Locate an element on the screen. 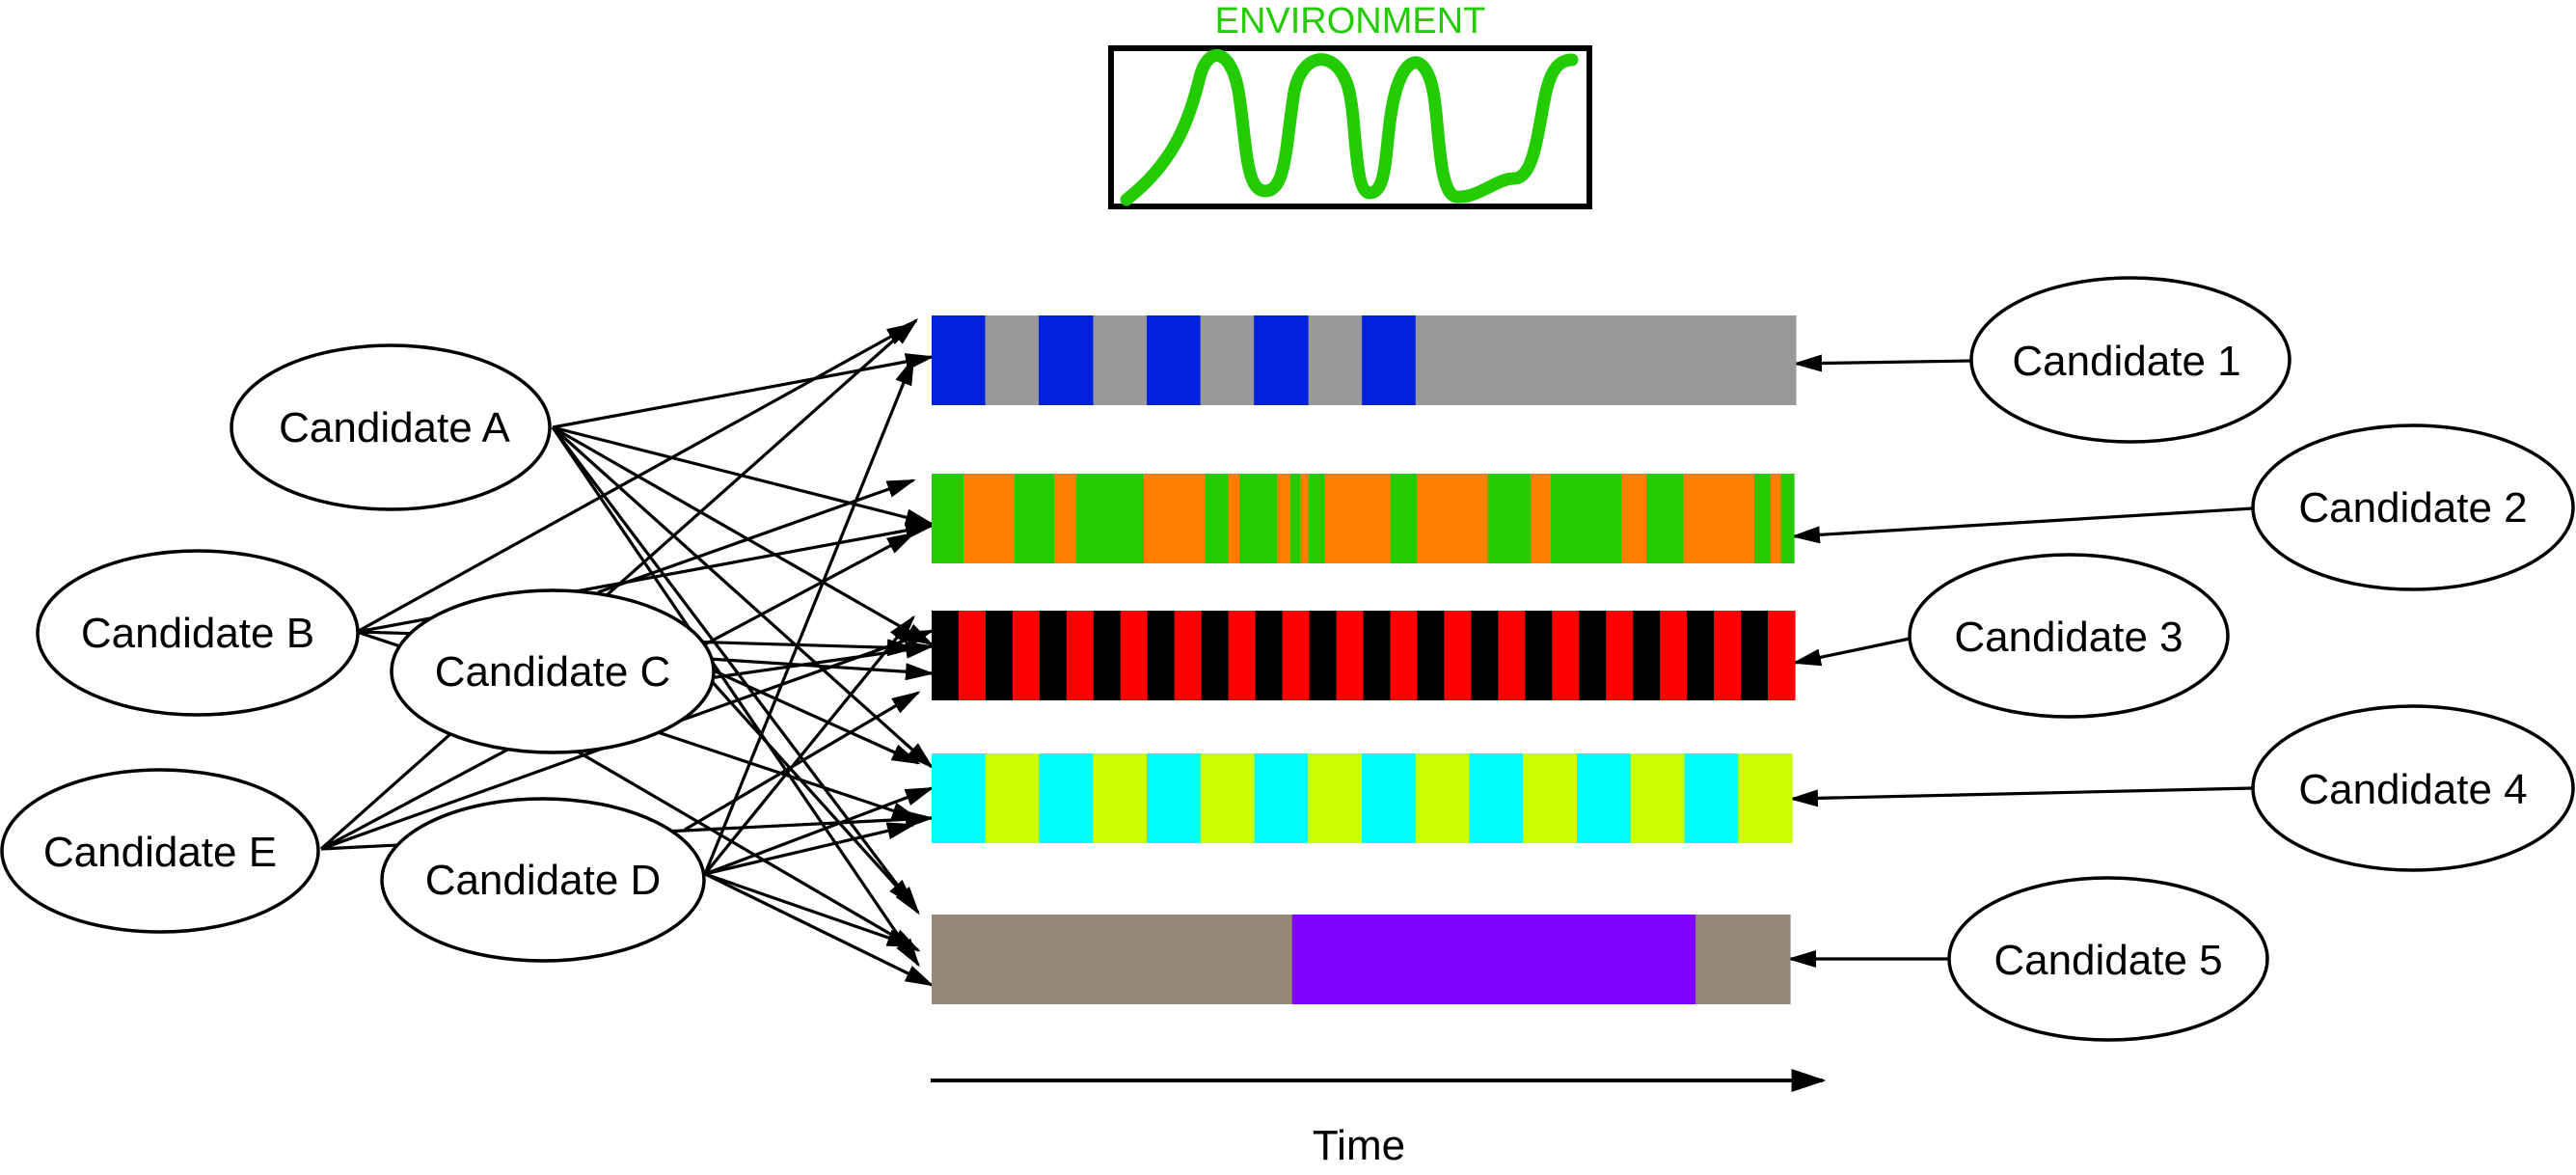 Image resolution: width=2576 pixels, height=1175 pixels. time-axis: Time is located at coordinates (1379, 1119).